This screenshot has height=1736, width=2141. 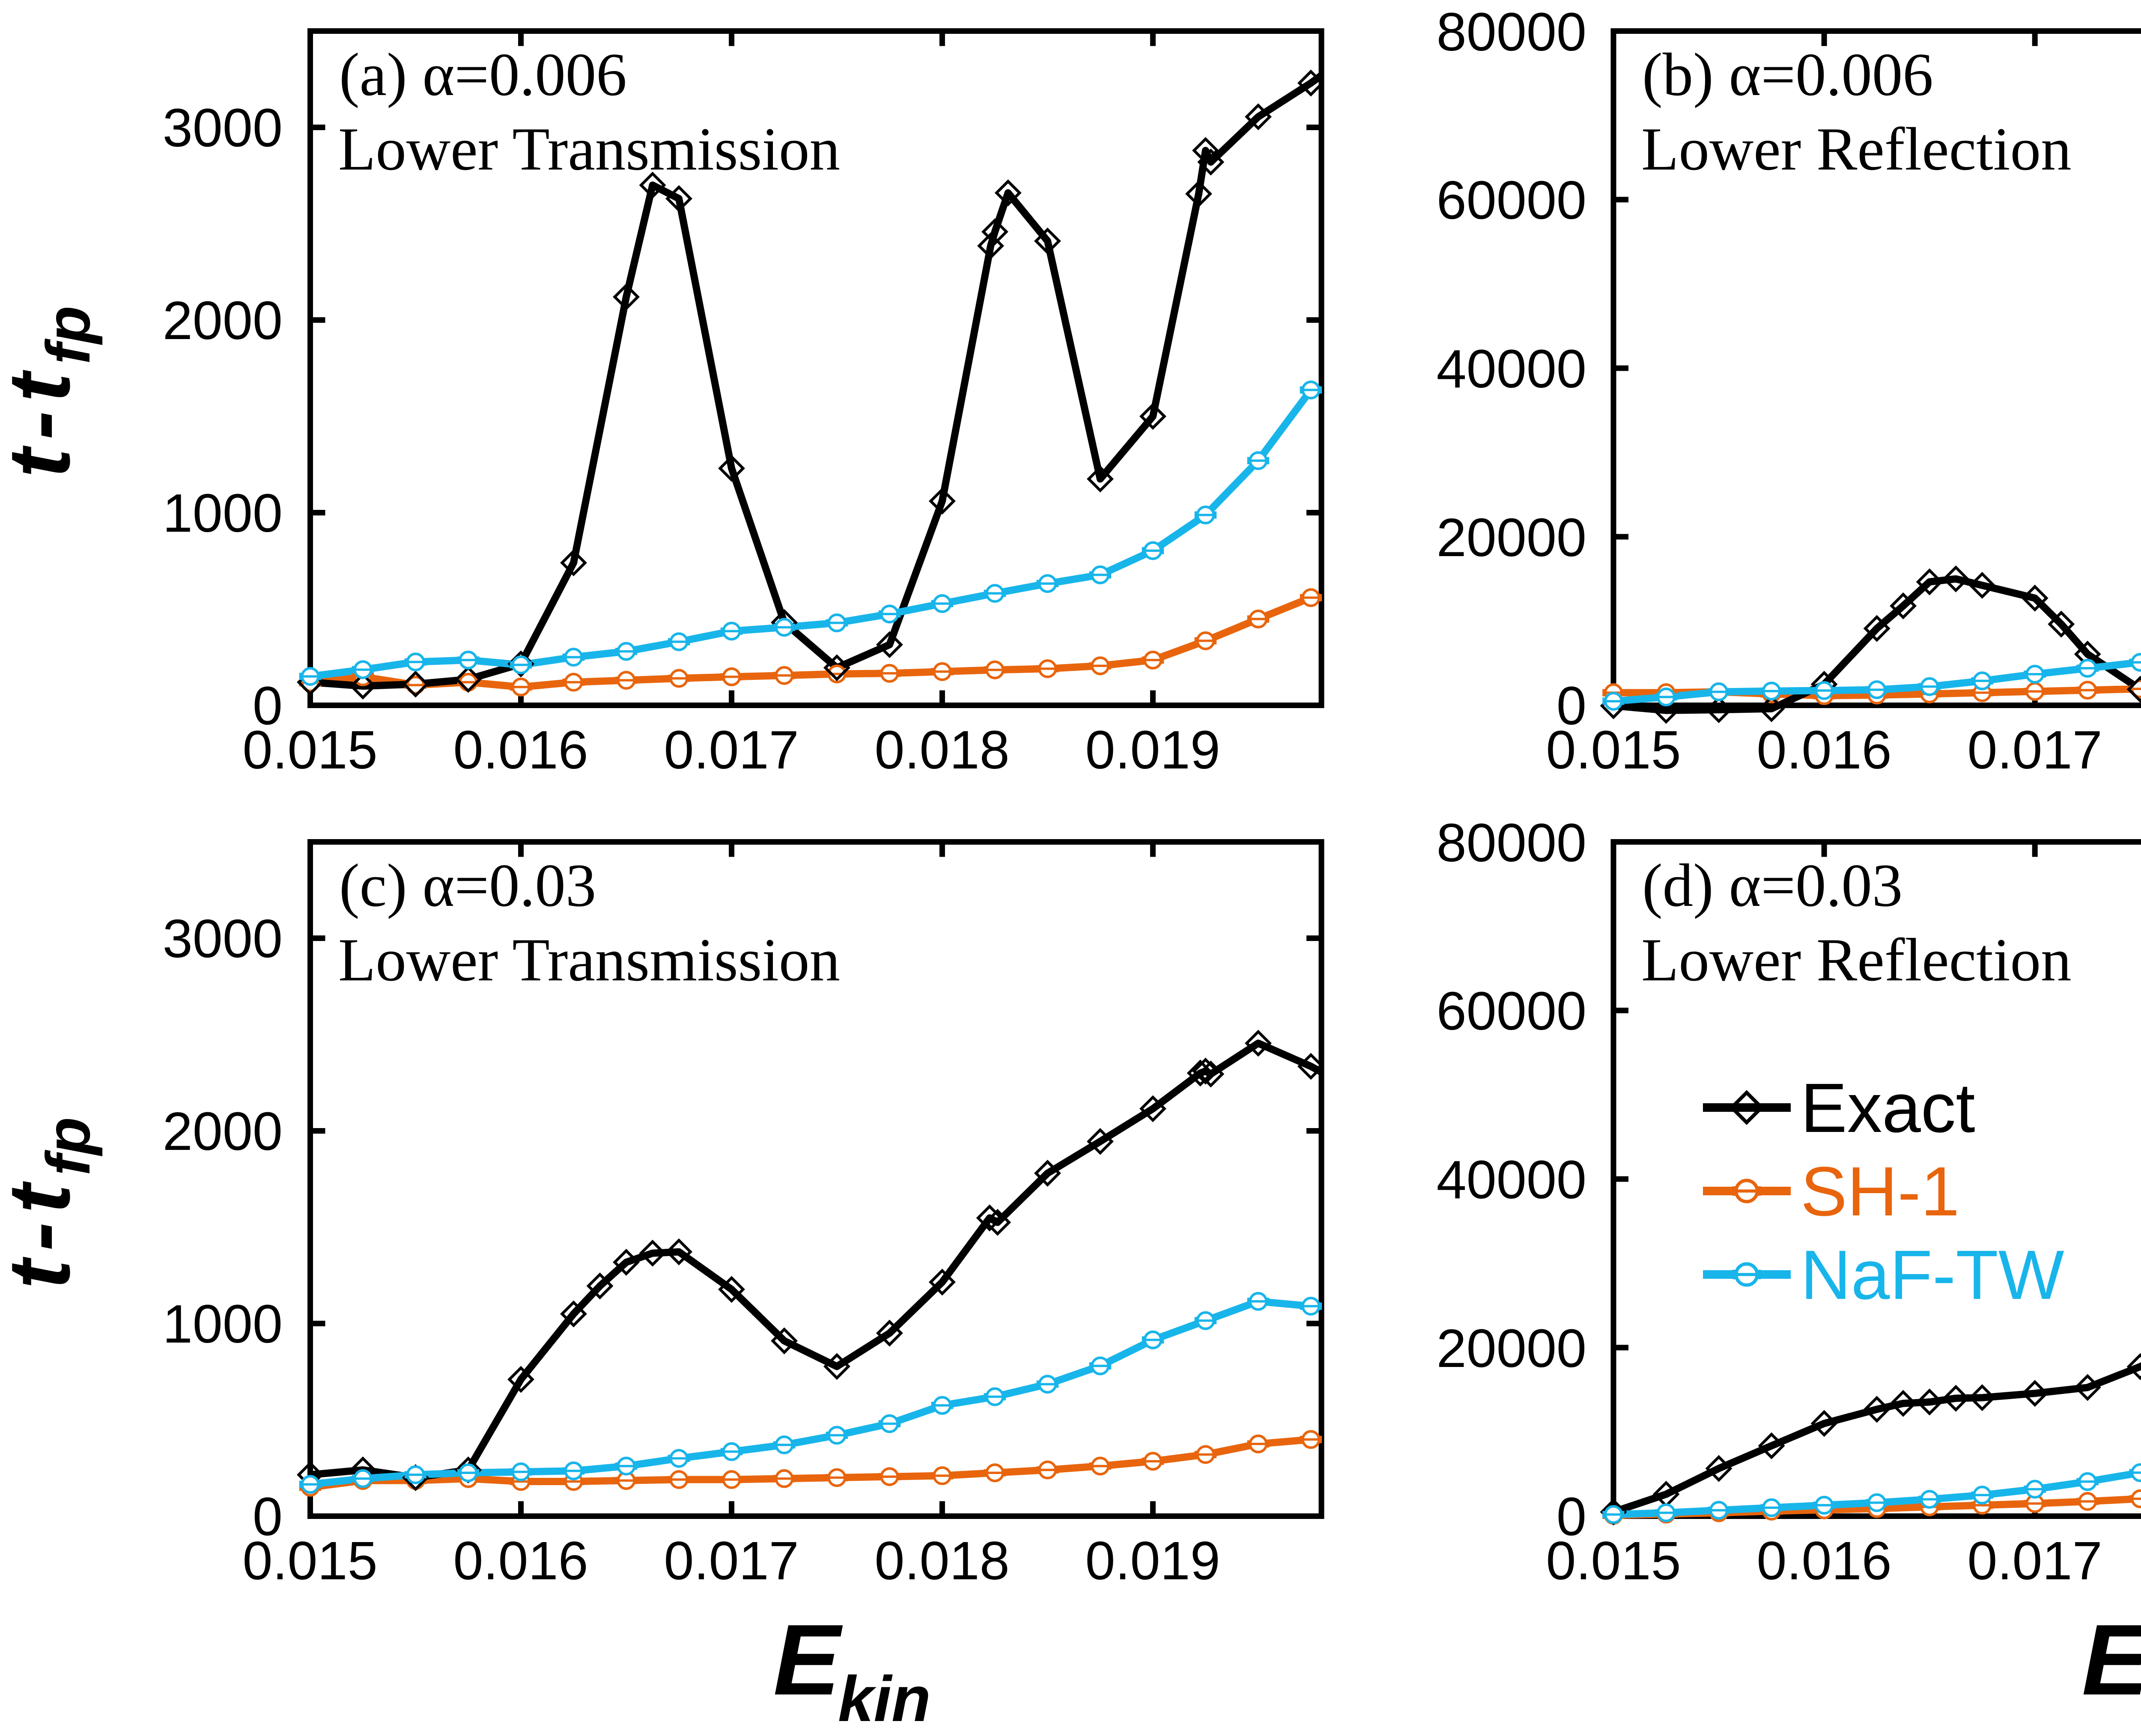 What do you see at coordinates (467, 885) in the screenshot?
I see `svg-text: (c) α=0.03` at bounding box center [467, 885].